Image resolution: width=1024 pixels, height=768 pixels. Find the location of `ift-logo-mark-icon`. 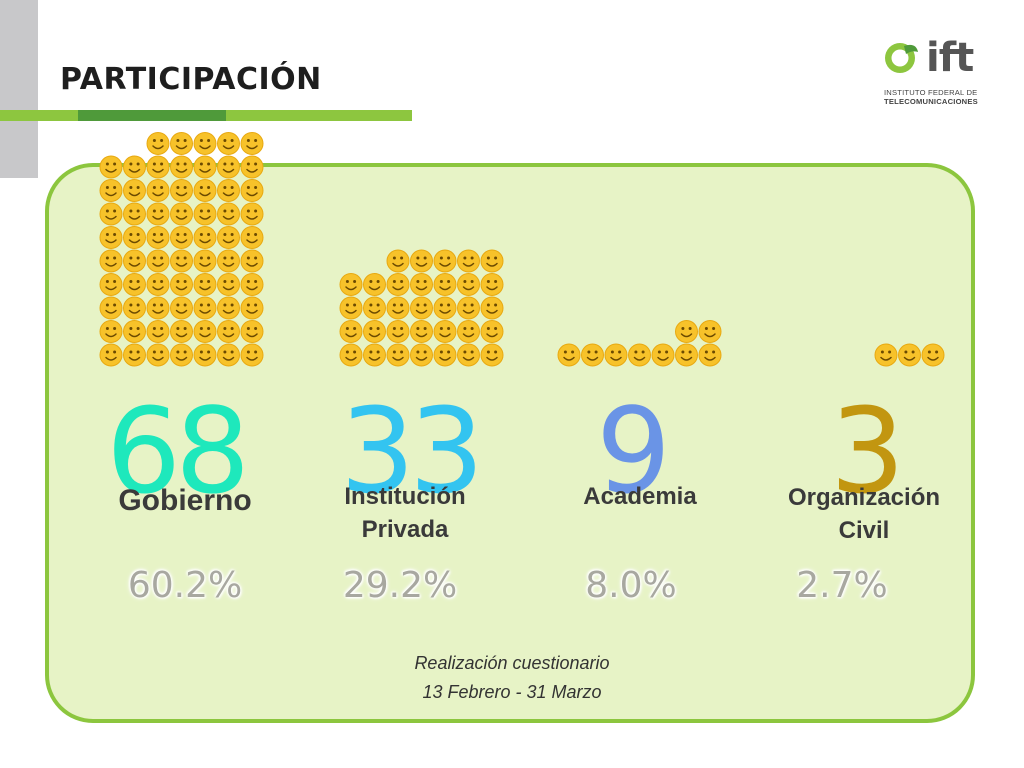

ift-logo-mark-icon is located at coordinates (901, 58).